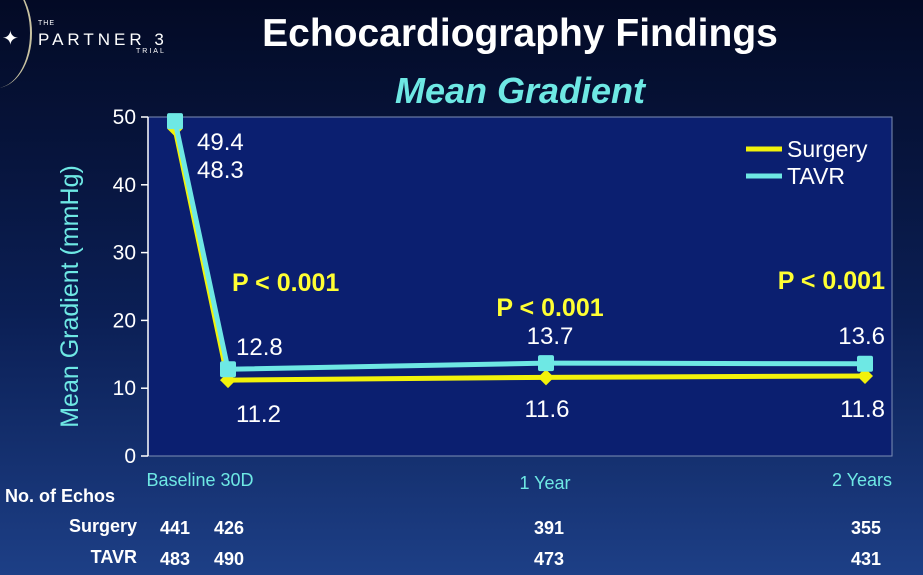 The height and width of the screenshot is (575, 923). Describe the element at coordinates (229, 559) in the screenshot. I see `echos-count: 490` at that location.